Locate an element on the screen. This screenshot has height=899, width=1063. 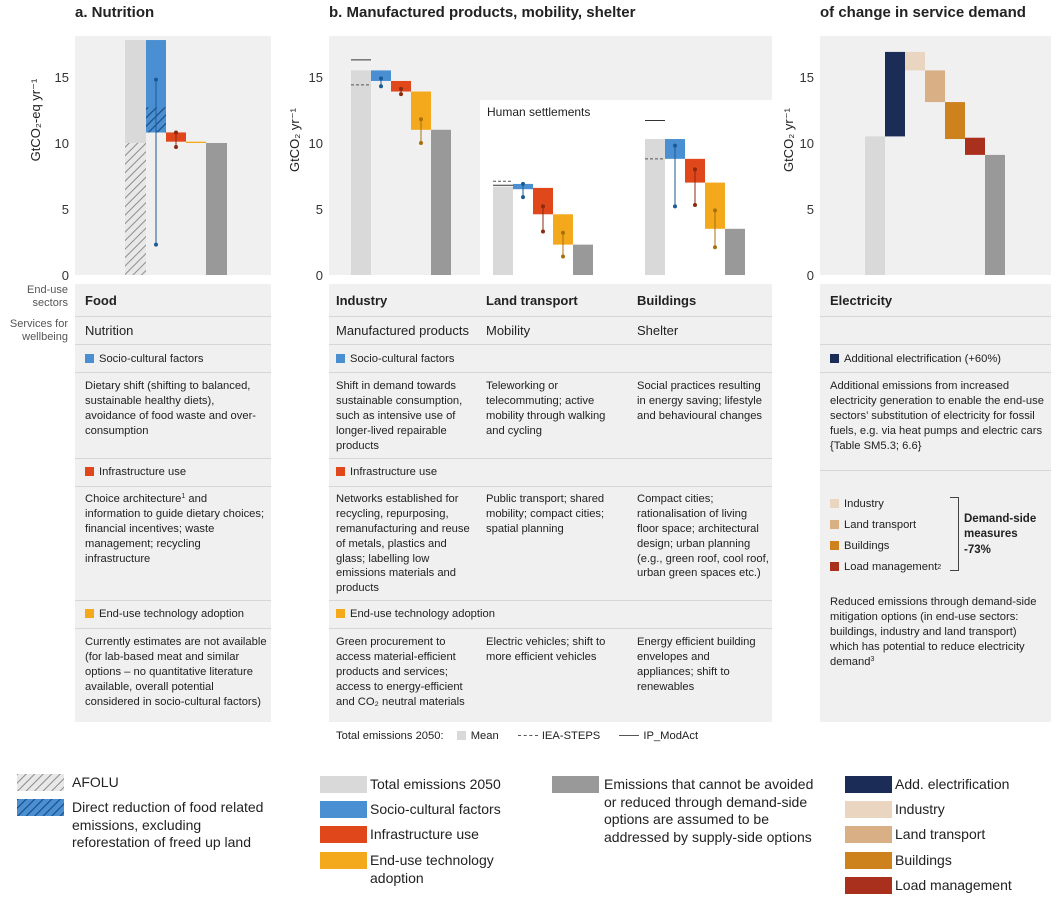
socio-swatch is located at coordinates (89, 358).